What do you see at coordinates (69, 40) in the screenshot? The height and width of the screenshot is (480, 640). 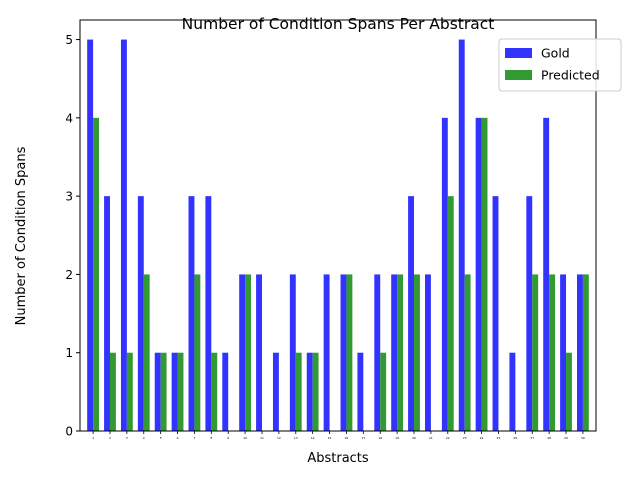 I see `y-tick-label-5: 5` at bounding box center [69, 40].